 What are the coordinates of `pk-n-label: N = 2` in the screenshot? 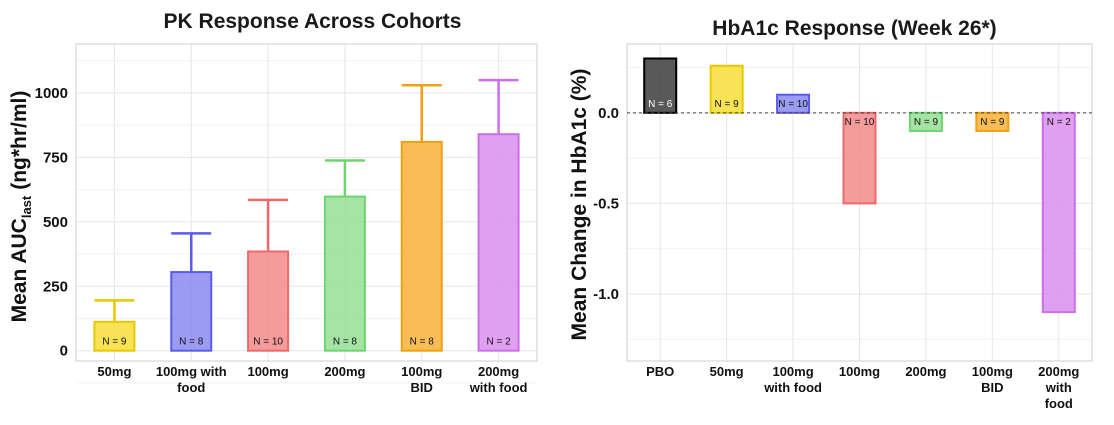 It's located at (498, 342).